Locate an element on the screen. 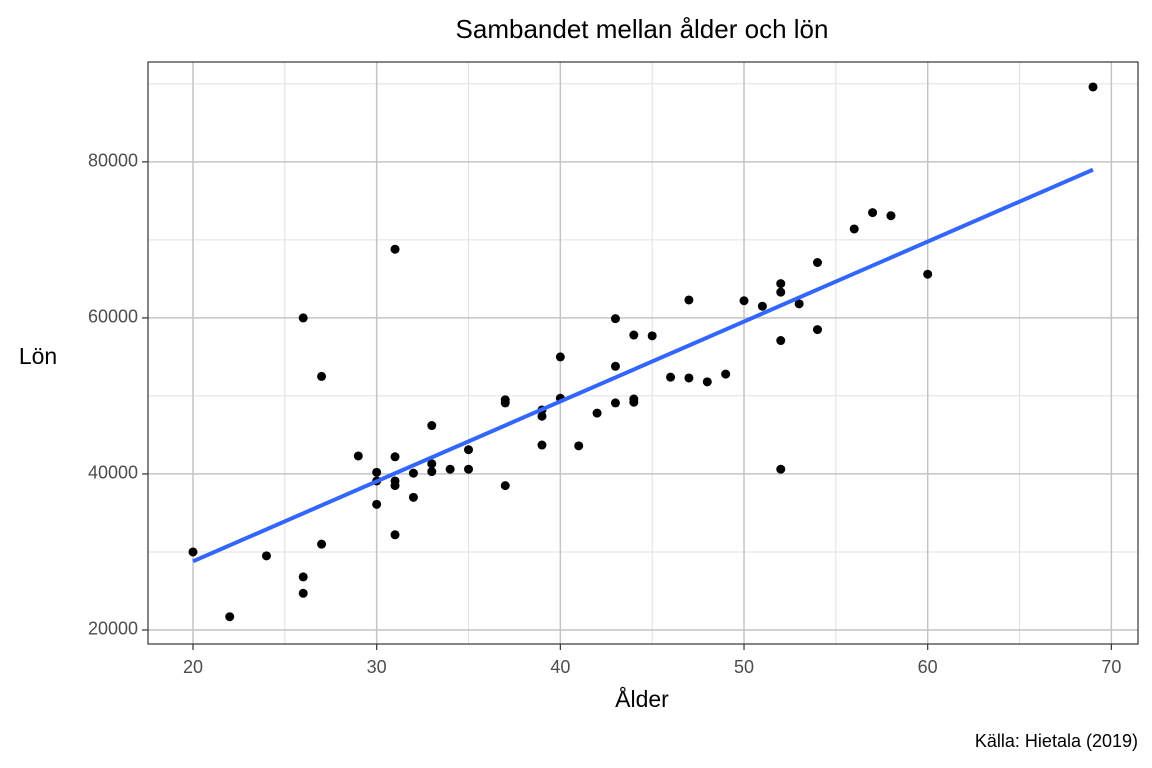 This screenshot has width=1152, height=768. x-tick-label: 20 is located at coordinates (193, 667).